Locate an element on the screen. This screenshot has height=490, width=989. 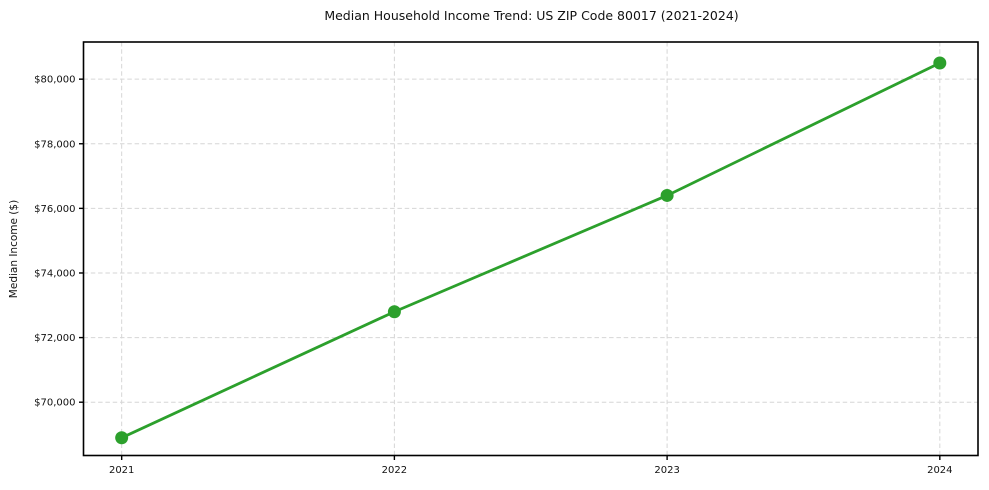
x-tick-label: 2022 is located at coordinates (394, 470).